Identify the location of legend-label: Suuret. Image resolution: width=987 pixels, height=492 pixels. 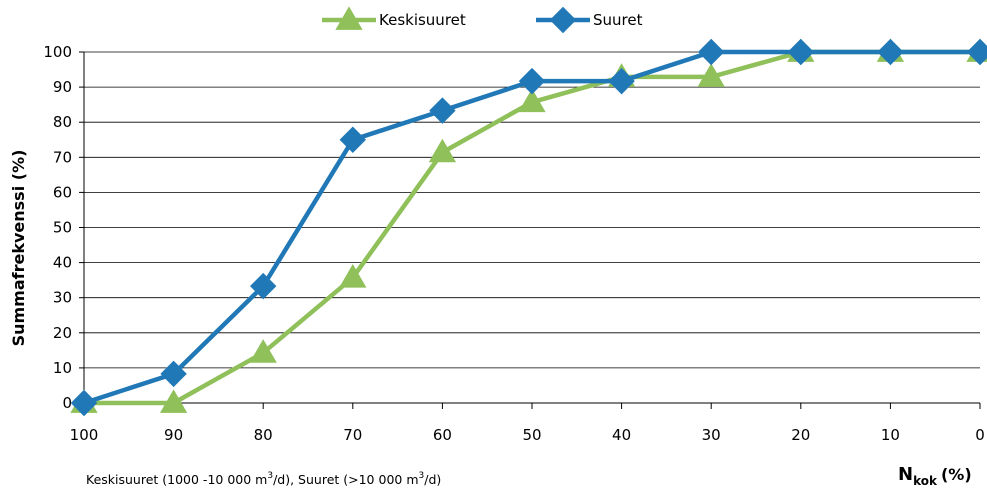
(618, 20).